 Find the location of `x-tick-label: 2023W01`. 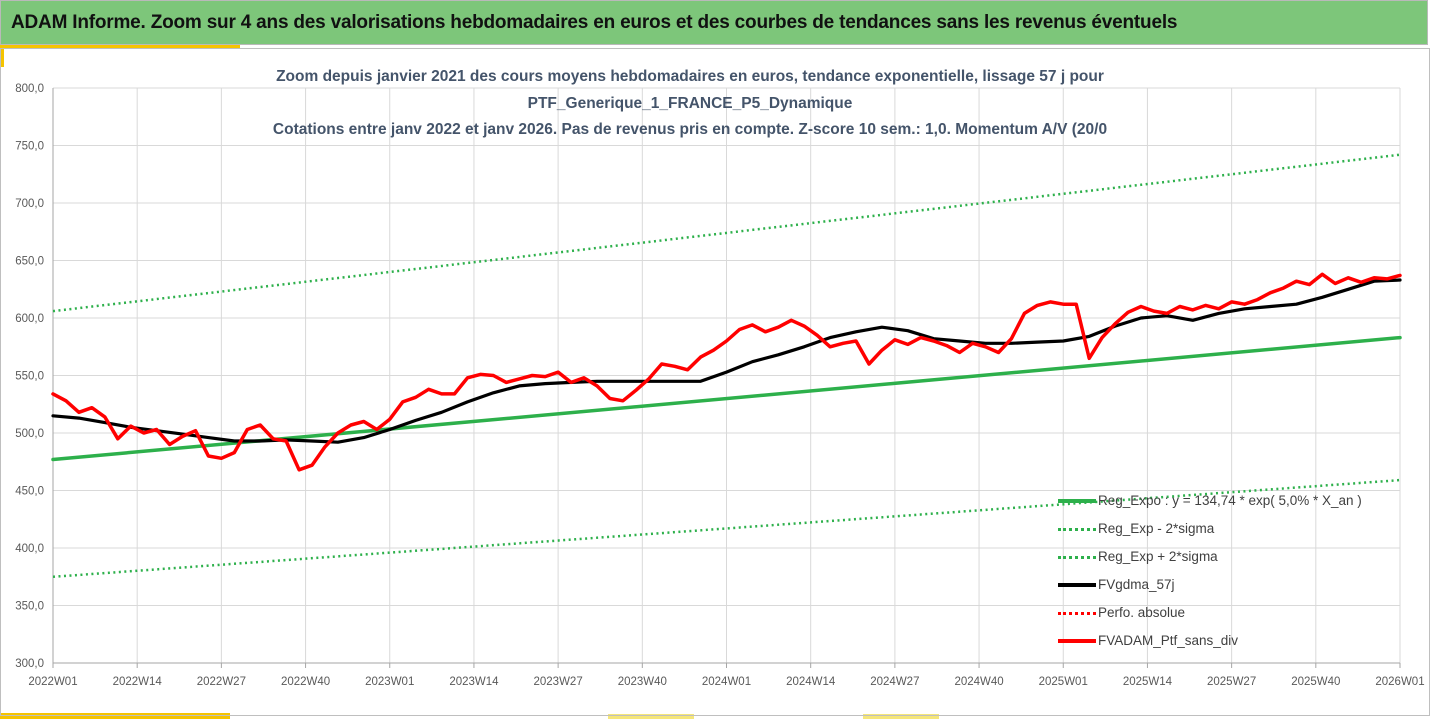

x-tick-label: 2023W01 is located at coordinates (389, 682).